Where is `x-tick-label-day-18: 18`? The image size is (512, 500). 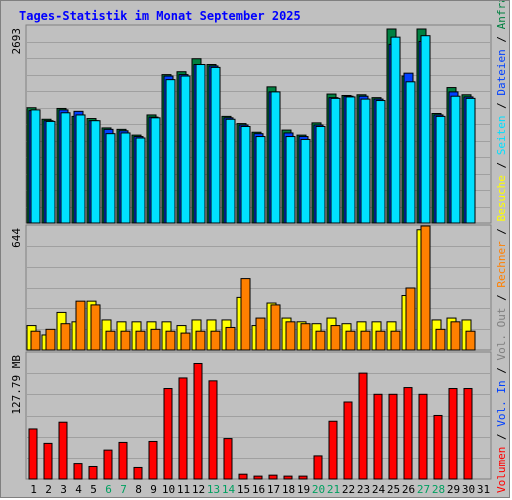 x-tick-label-day-18: 18 is located at coordinates (288, 489).